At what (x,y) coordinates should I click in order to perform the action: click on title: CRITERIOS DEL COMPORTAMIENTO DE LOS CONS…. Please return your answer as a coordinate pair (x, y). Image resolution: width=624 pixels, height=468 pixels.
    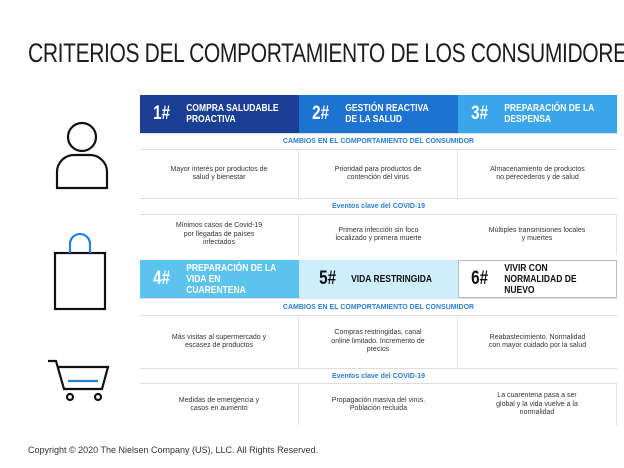
    Looking at the image, I should click on (326, 53).